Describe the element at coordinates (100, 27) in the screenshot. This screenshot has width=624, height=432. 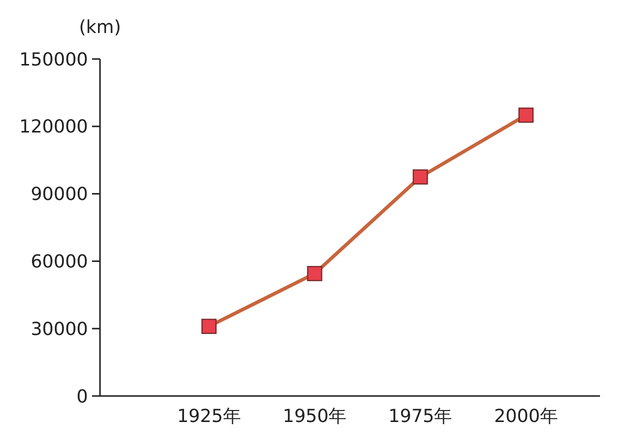
I see `y-axis-title: (km)` at that location.